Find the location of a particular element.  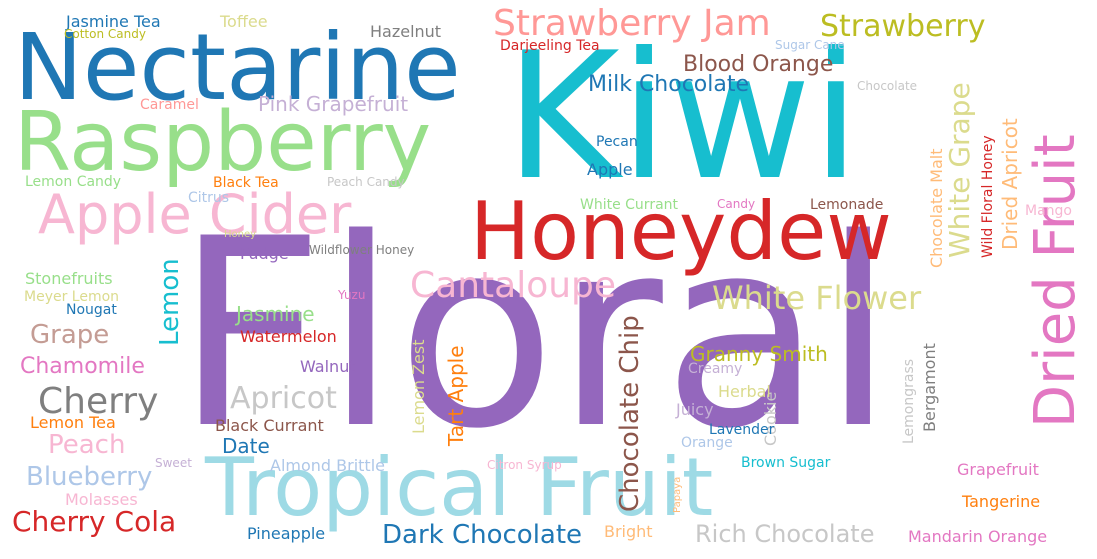

cloud-word: Pink Grapefruit is located at coordinates (333, 104).